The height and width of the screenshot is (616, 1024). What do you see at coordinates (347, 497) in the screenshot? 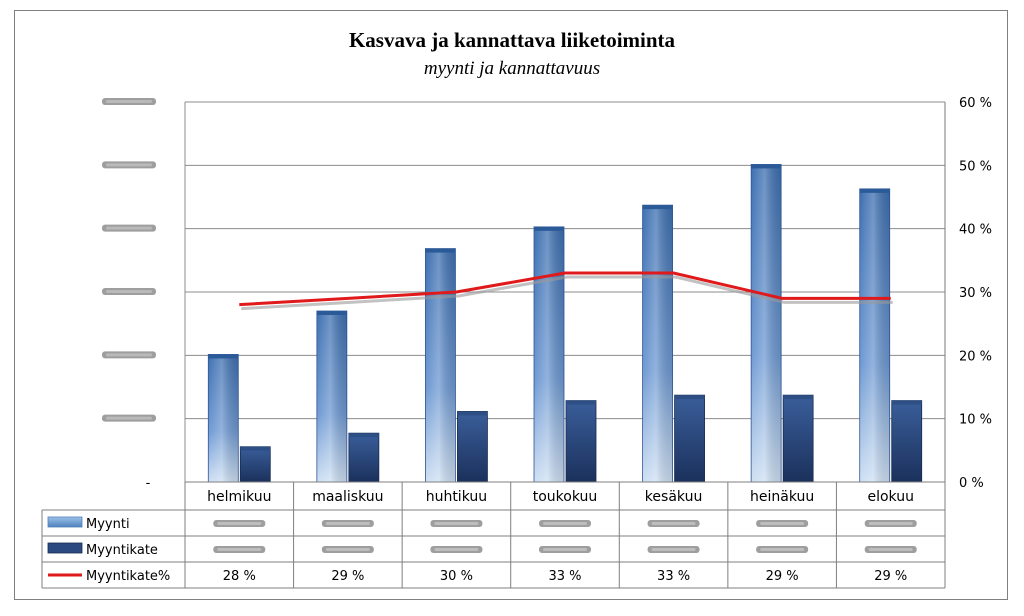
I see `category-label: maaliskuu` at bounding box center [347, 497].